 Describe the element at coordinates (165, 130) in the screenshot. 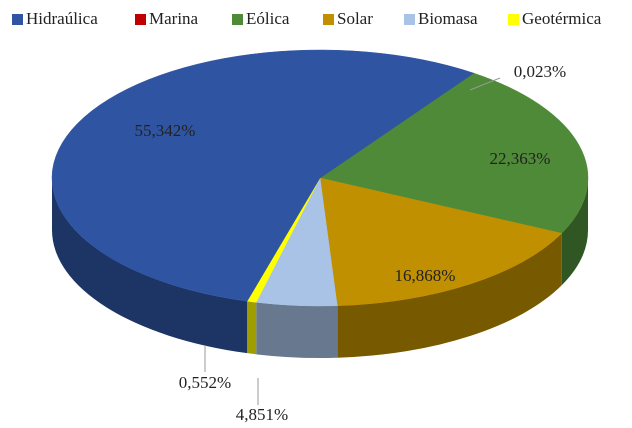

I see `data-label: 55,342%` at that location.